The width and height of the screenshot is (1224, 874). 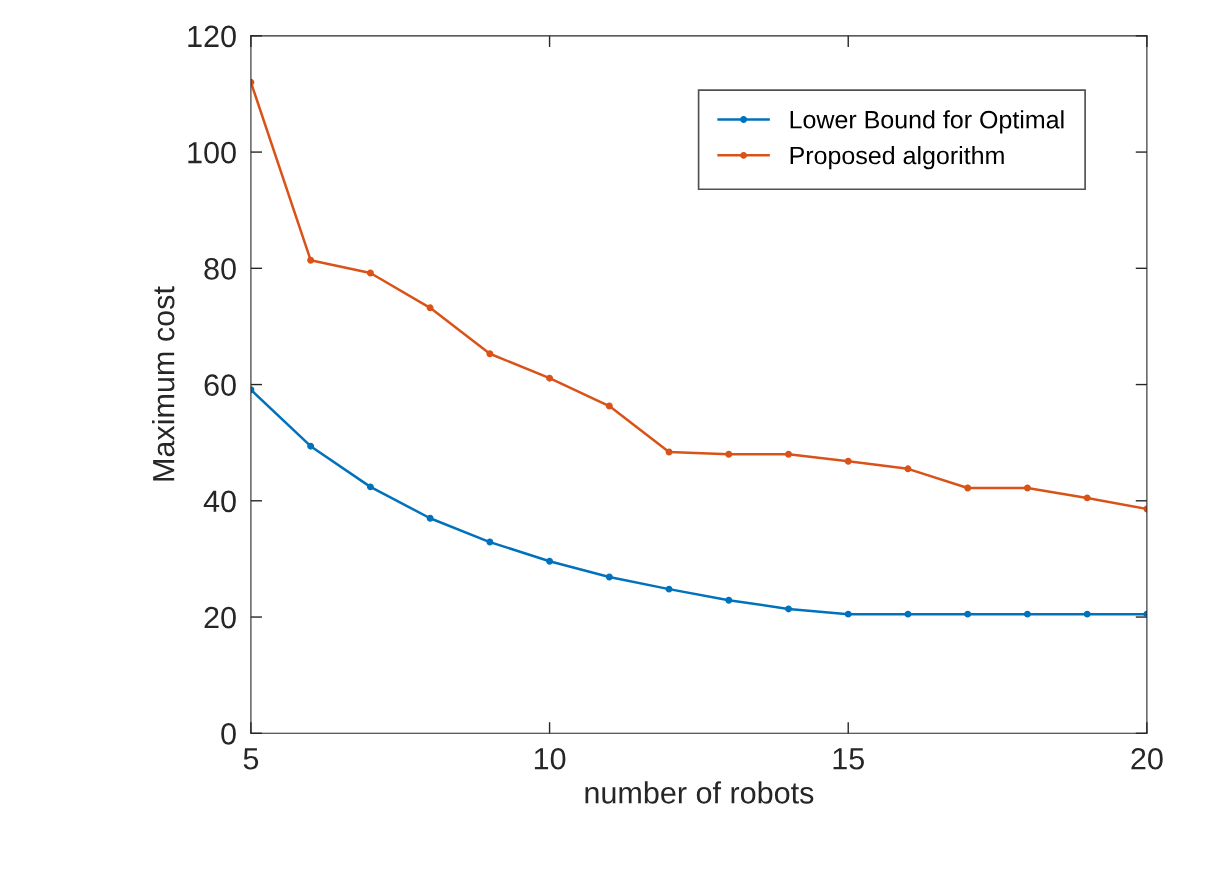 What do you see at coordinates (163, 383) in the screenshot?
I see `y-axis-title: Maximum cost` at bounding box center [163, 383].